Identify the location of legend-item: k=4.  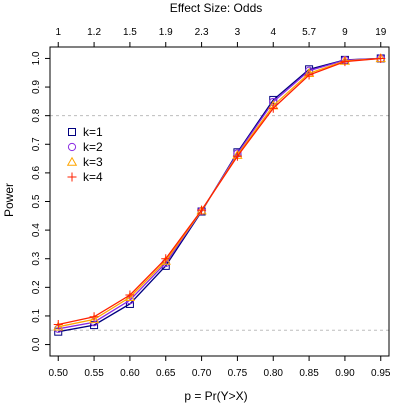
(85, 177).